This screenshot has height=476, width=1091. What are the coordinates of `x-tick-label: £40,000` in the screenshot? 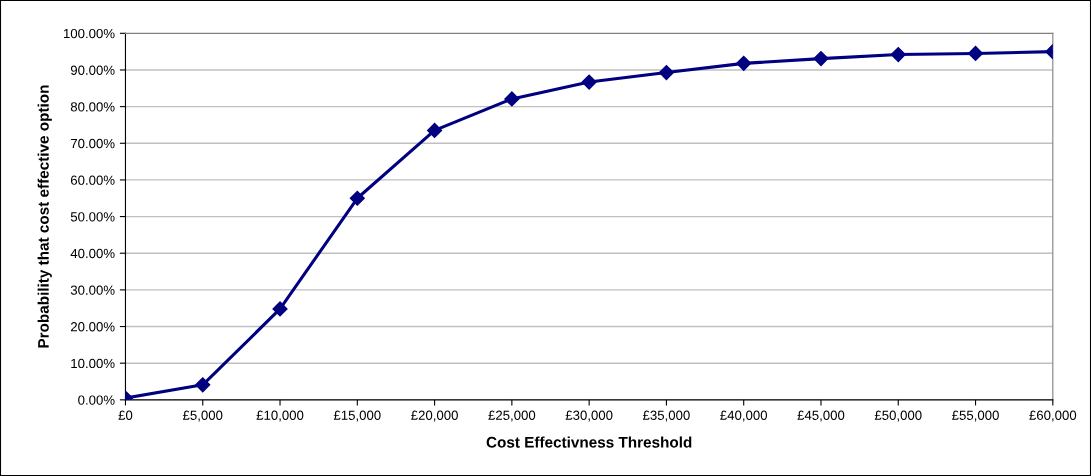 It's located at (744, 416).